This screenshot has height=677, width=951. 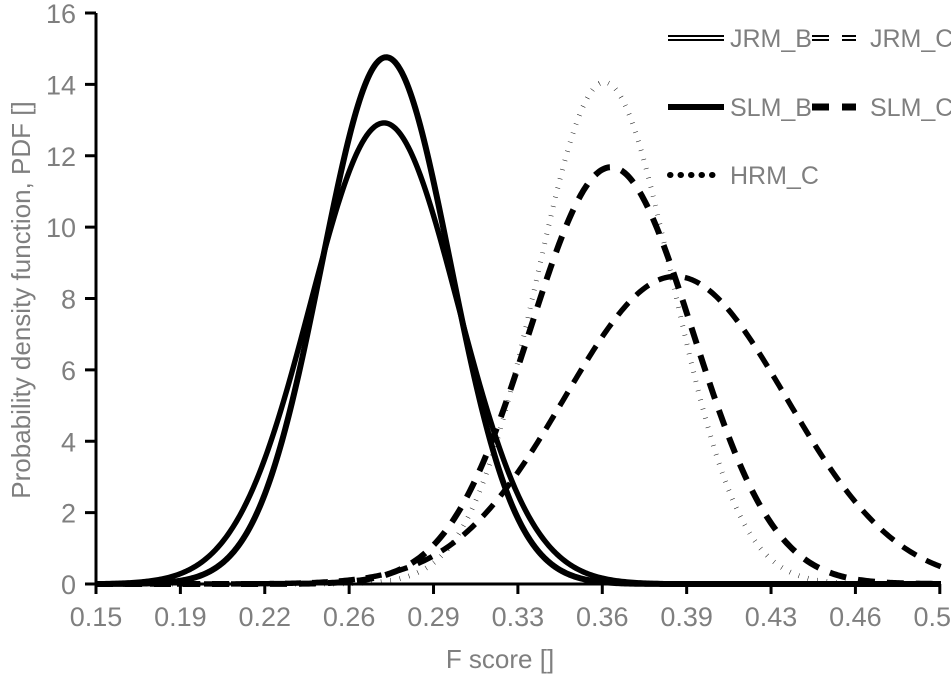 I want to click on x-tick-label: 0.36, so click(x=602, y=617).